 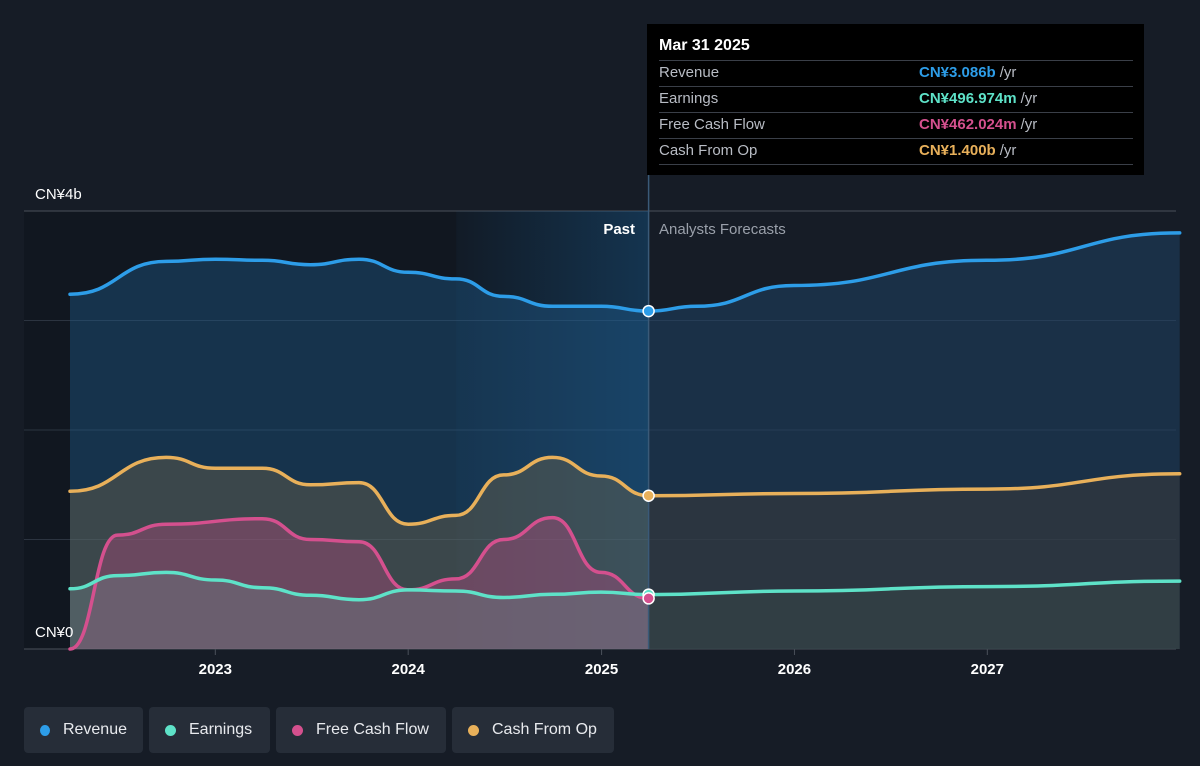 What do you see at coordinates (648, 311) in the screenshot?
I see `revenue-marker` at bounding box center [648, 311].